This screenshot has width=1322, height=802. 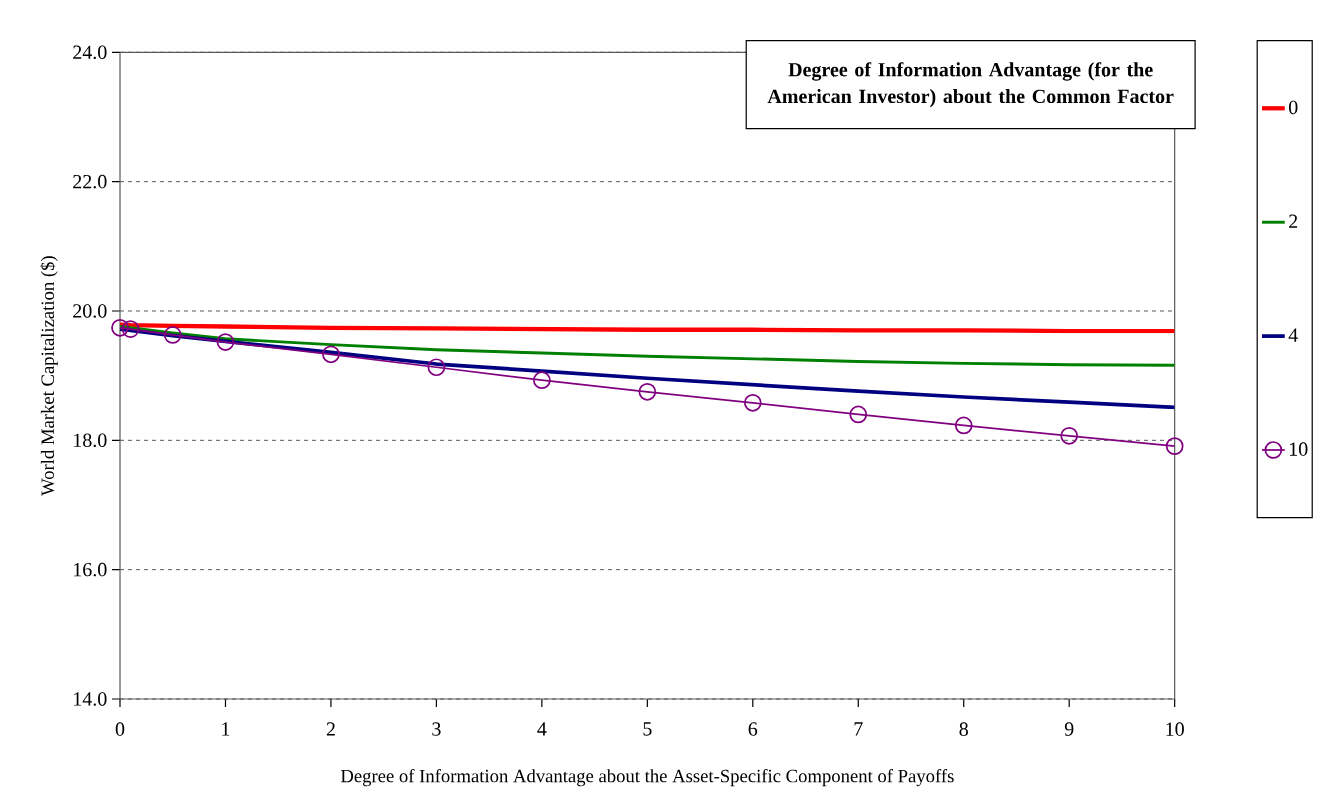 I want to click on legend-label: 4, so click(x=1293, y=335).